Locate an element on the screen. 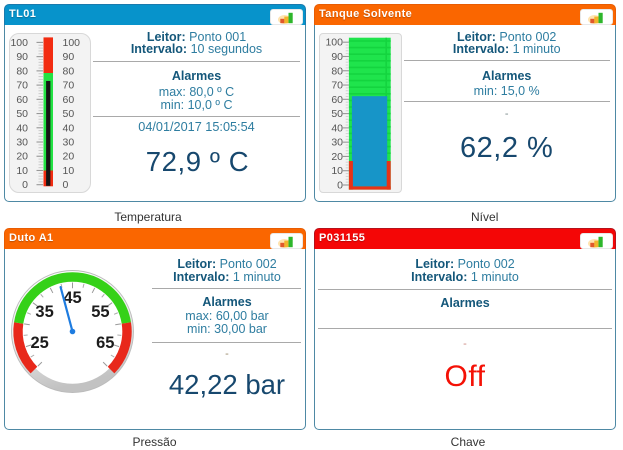 The width and height of the screenshot is (623, 450). svg-text: 25 is located at coordinates (39, 343).